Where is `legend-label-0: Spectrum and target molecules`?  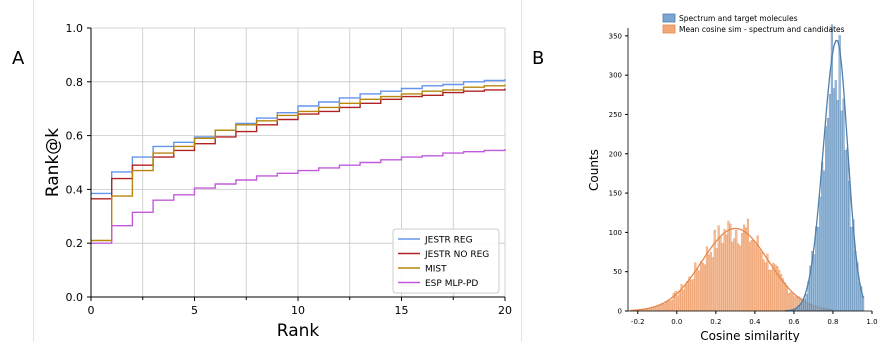 legend-label-0: Spectrum and target molecules is located at coordinates (738, 18).